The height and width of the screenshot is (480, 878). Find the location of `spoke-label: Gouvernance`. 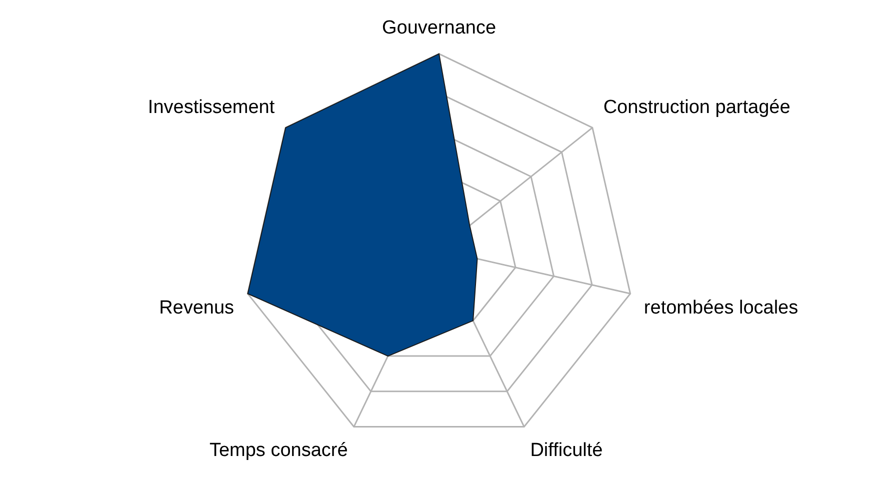

spoke-label: Gouvernance is located at coordinates (439, 28).